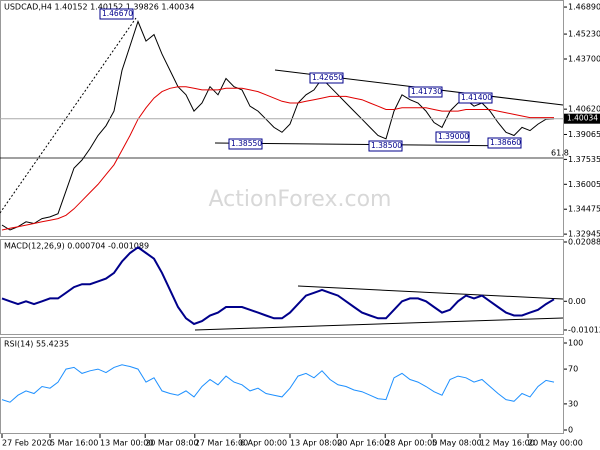  What do you see at coordinates (575, 343) in the screenshot?
I see `y-tick-label: 100` at bounding box center [575, 343].